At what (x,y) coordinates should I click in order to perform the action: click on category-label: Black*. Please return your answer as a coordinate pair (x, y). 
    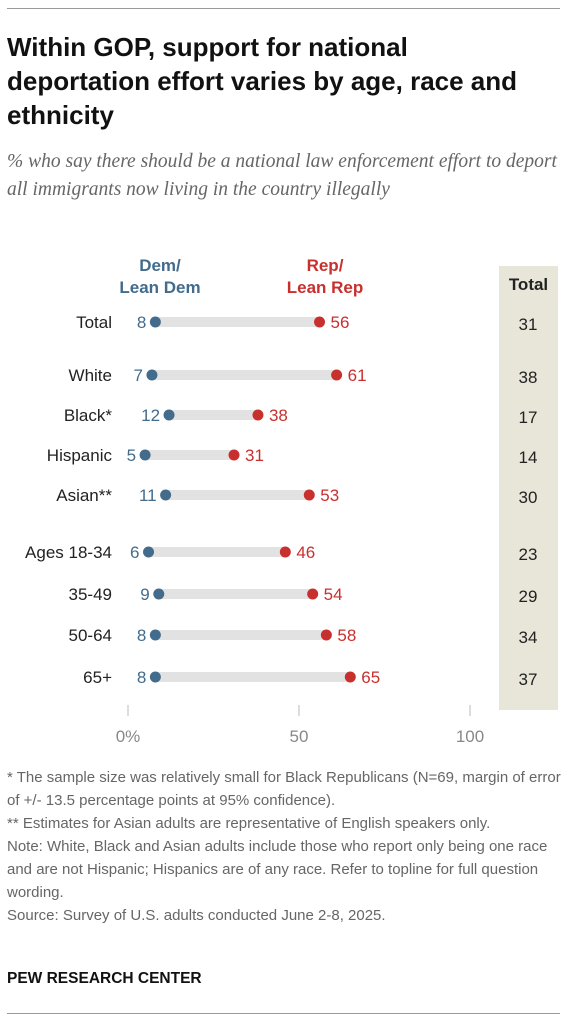
    Looking at the image, I should click on (88, 415).